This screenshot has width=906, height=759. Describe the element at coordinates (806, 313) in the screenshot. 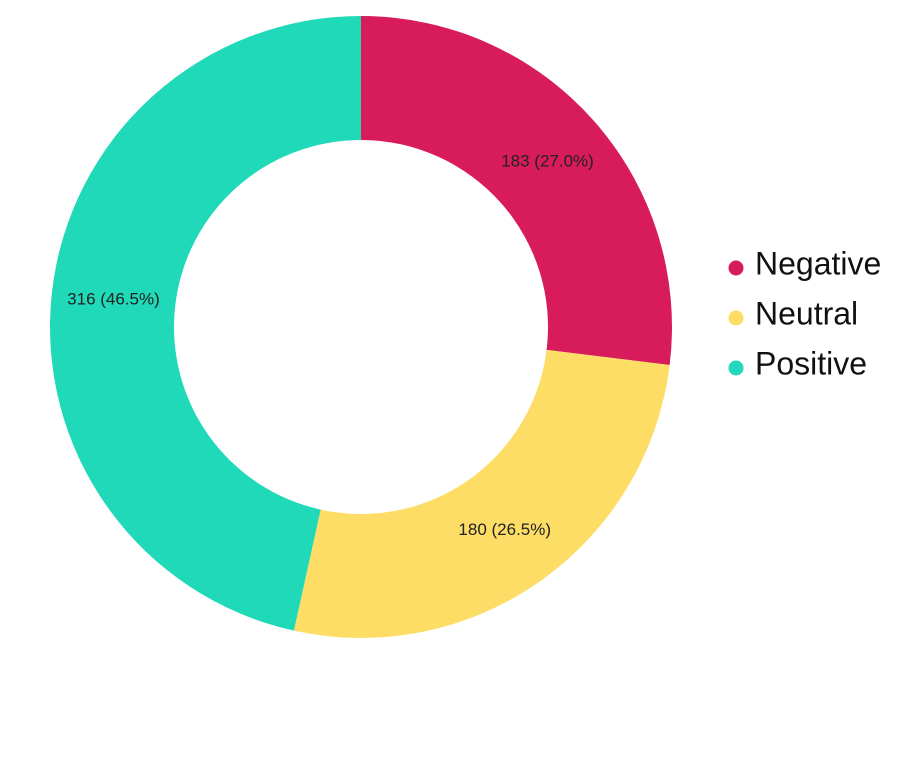

I see `legend-label: Neutral` at that location.